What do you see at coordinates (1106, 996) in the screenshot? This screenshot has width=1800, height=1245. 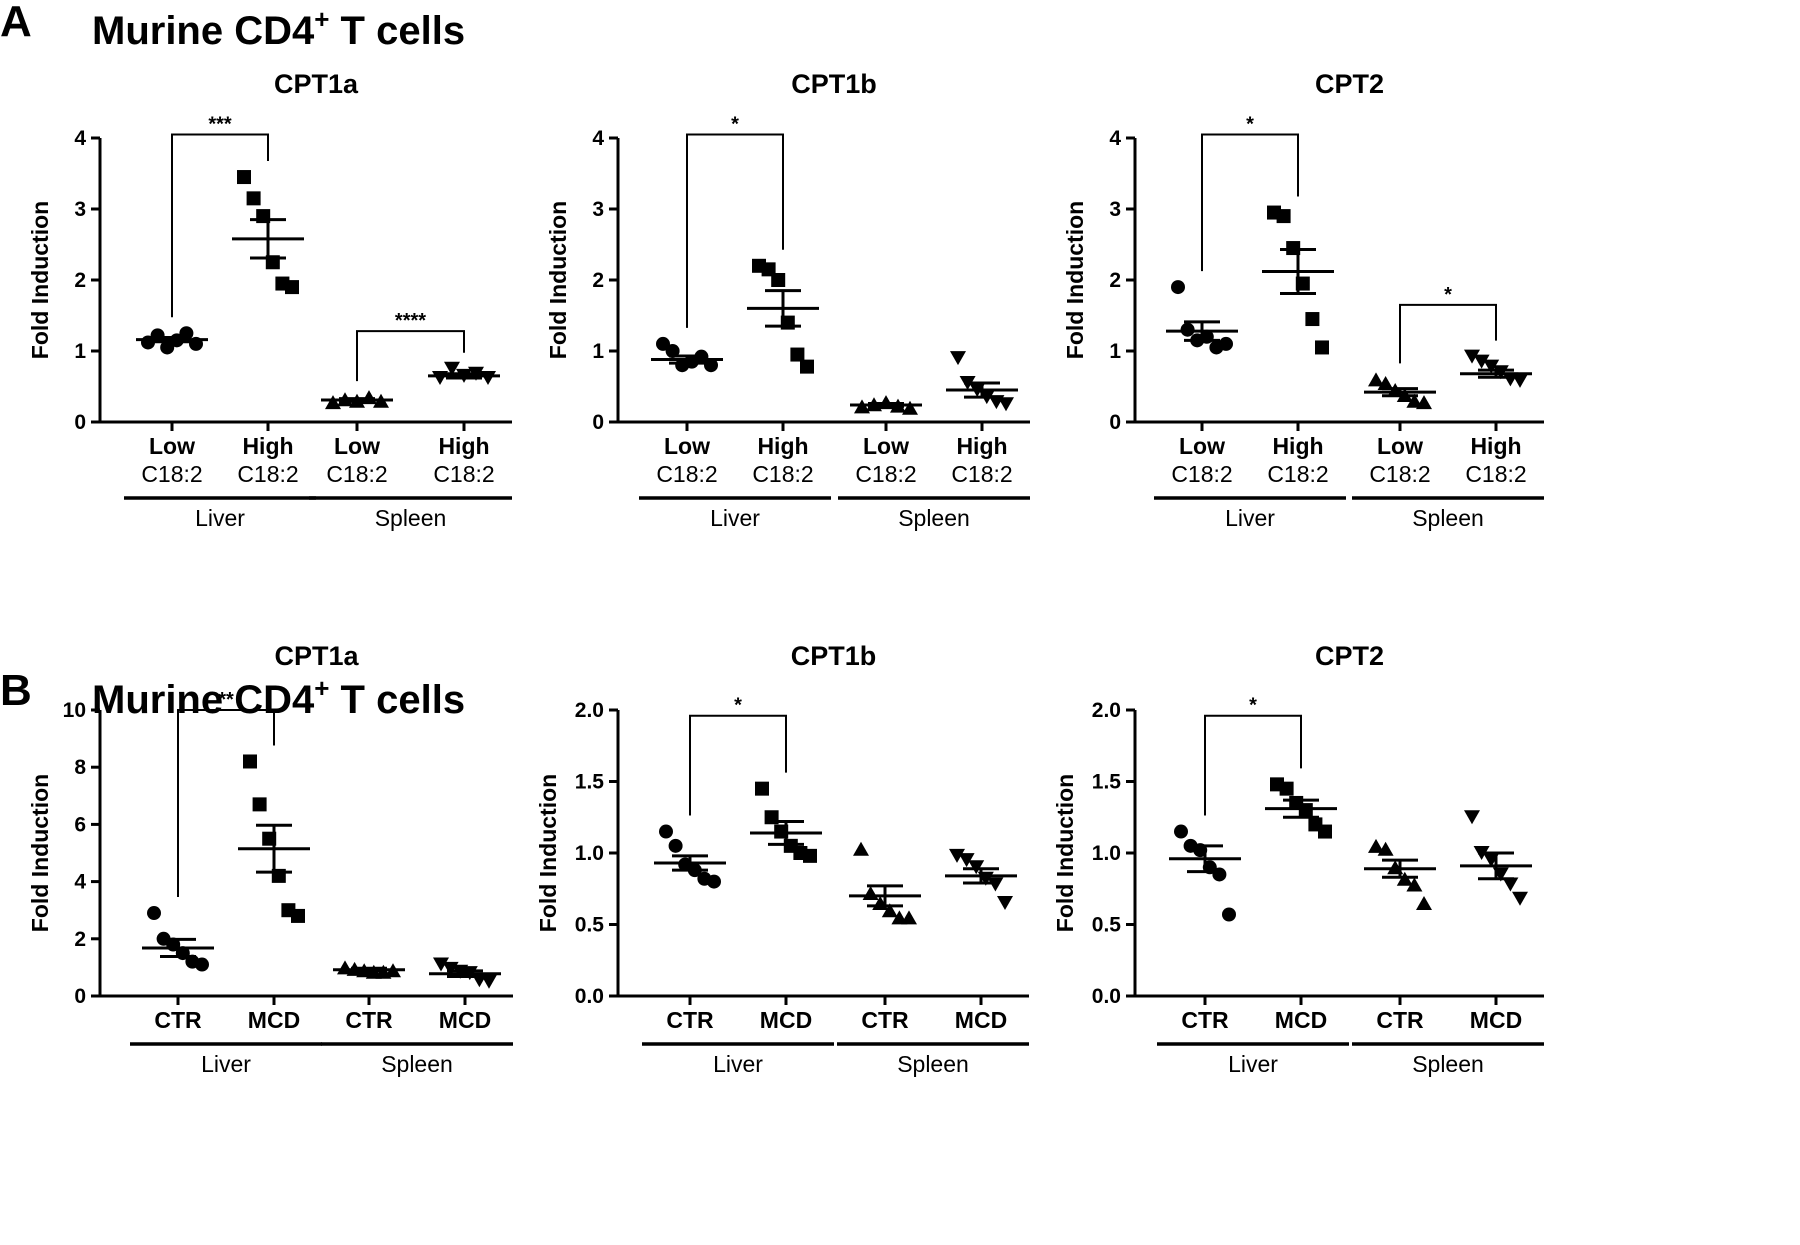 I see `y-tick-label: 0.0` at bounding box center [1106, 996].